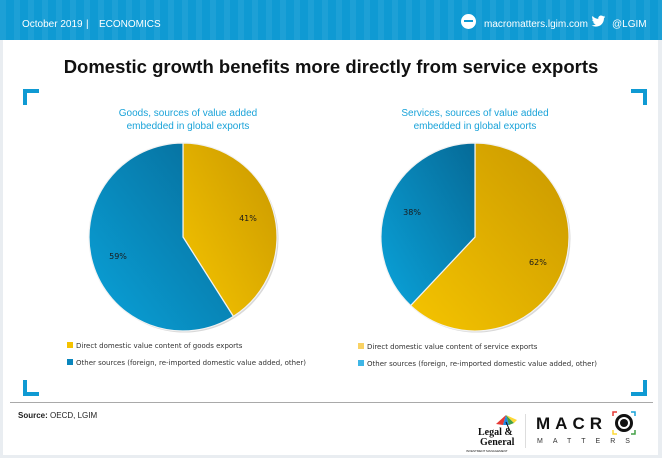 The width and height of the screenshot is (662, 458). I want to click on services-chart-title-line-2: embedded in global exports, so click(475, 126).